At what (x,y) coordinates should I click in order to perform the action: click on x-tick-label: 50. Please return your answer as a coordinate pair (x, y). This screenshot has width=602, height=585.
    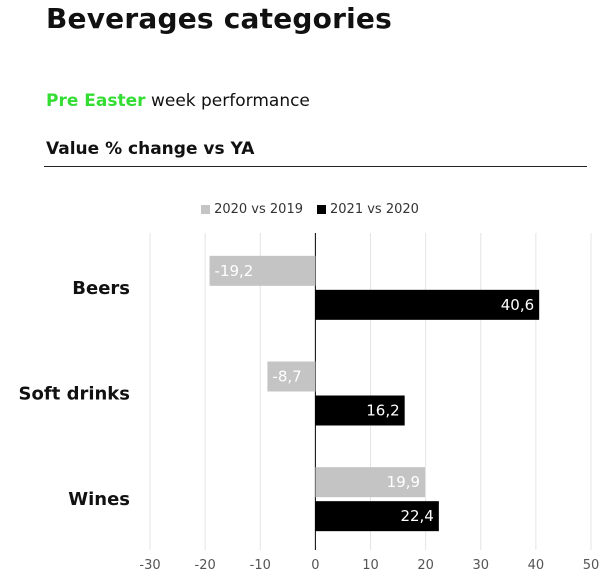
    Looking at the image, I should click on (591, 565).